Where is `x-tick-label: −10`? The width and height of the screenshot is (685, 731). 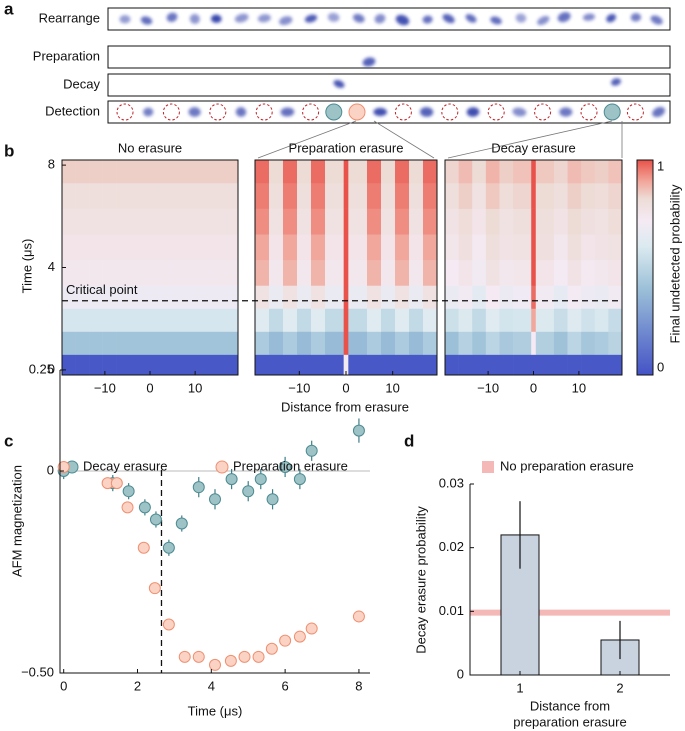 x-tick-label: −10 is located at coordinates (488, 387).